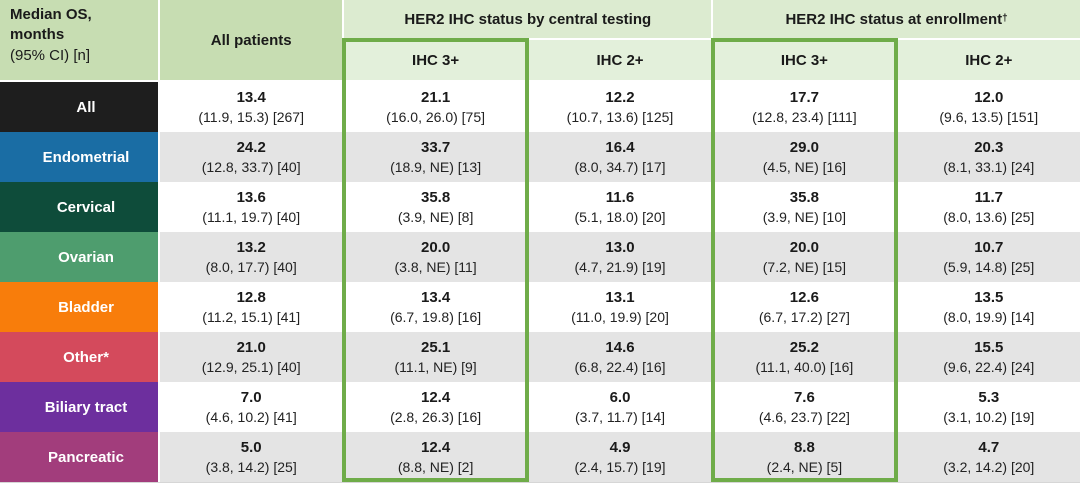  I want to click on median-value: 7.0, so click(251, 398).